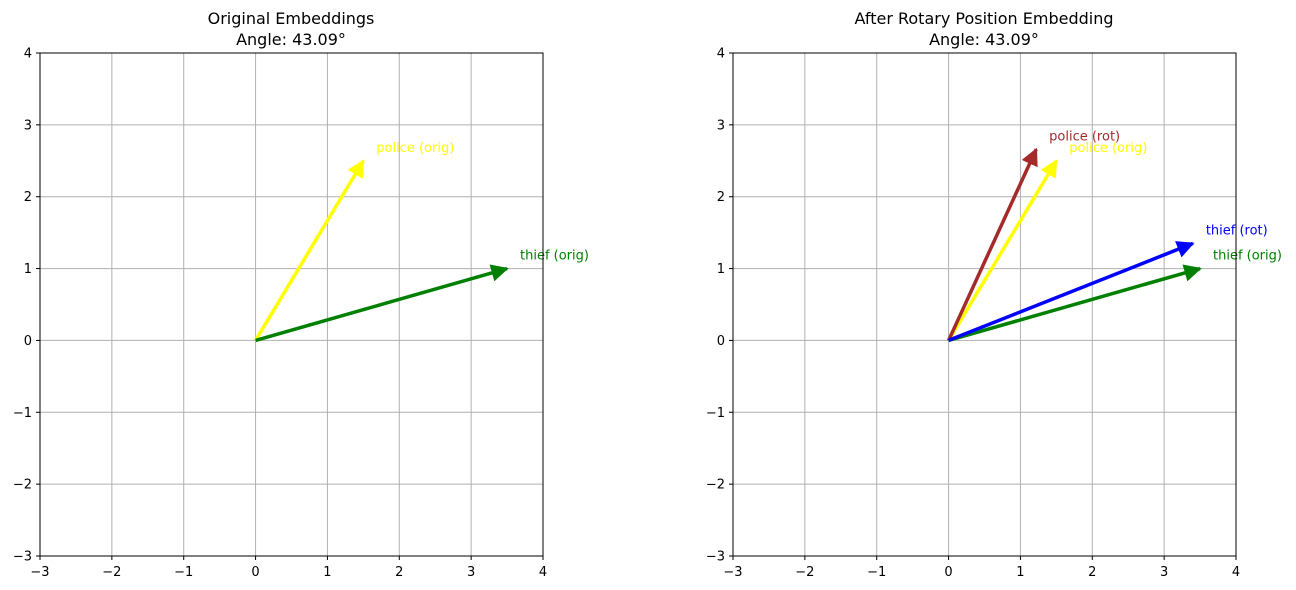 This screenshot has width=1296, height=590. What do you see at coordinates (983, 18) in the screenshot?
I see `chart-title: After Rotary Position Embedding` at bounding box center [983, 18].